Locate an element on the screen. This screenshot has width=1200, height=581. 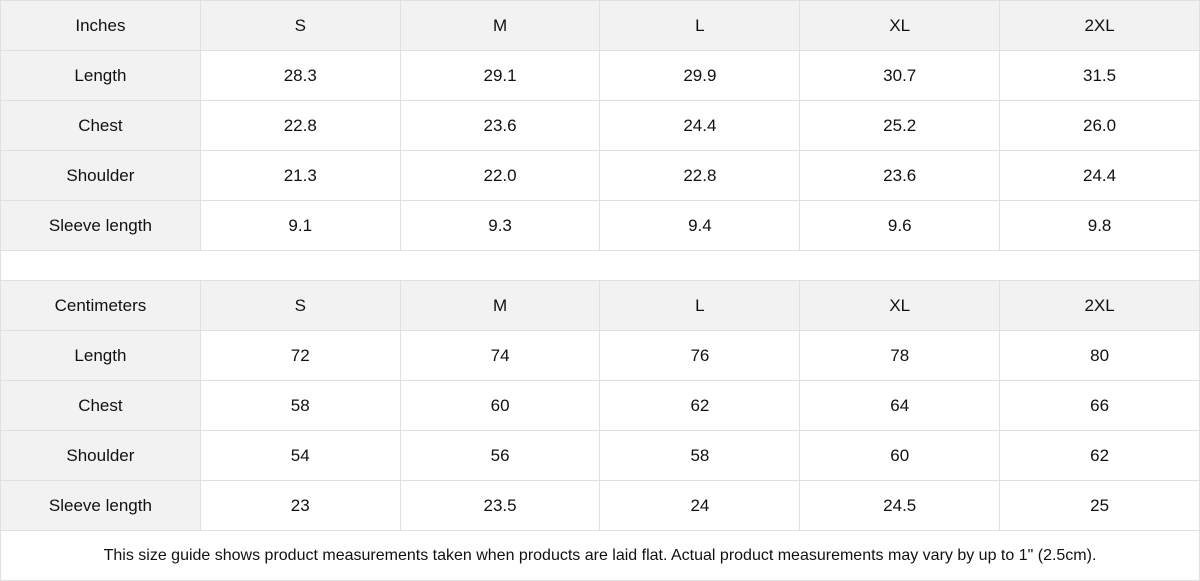
centimeters-header-row: Centimeters S M L XL 2XL is located at coordinates (600, 305).